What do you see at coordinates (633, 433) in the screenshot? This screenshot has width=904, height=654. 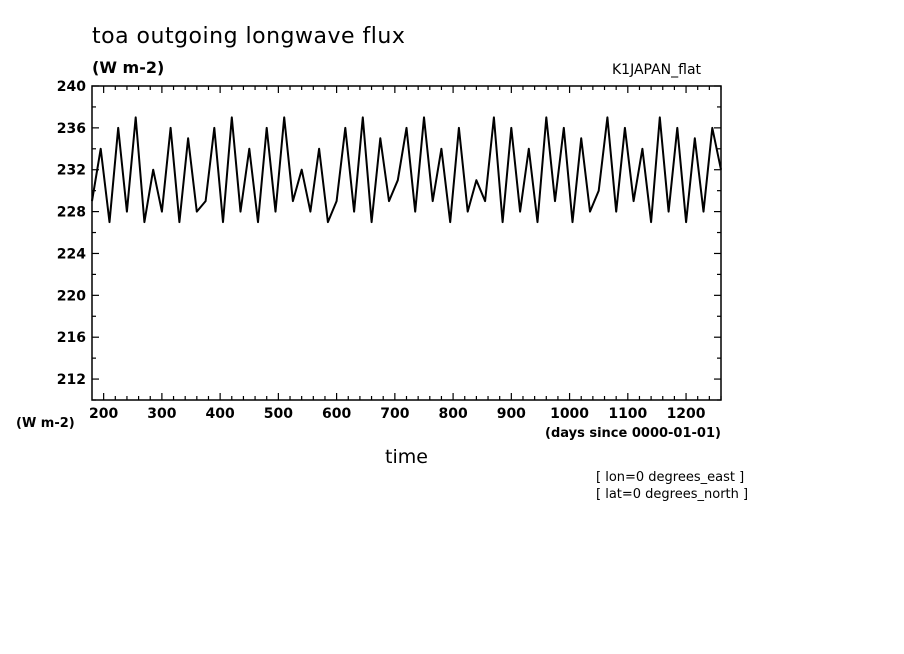 I see `x-axis-units: (days since 0000-01-01)` at bounding box center [633, 433].